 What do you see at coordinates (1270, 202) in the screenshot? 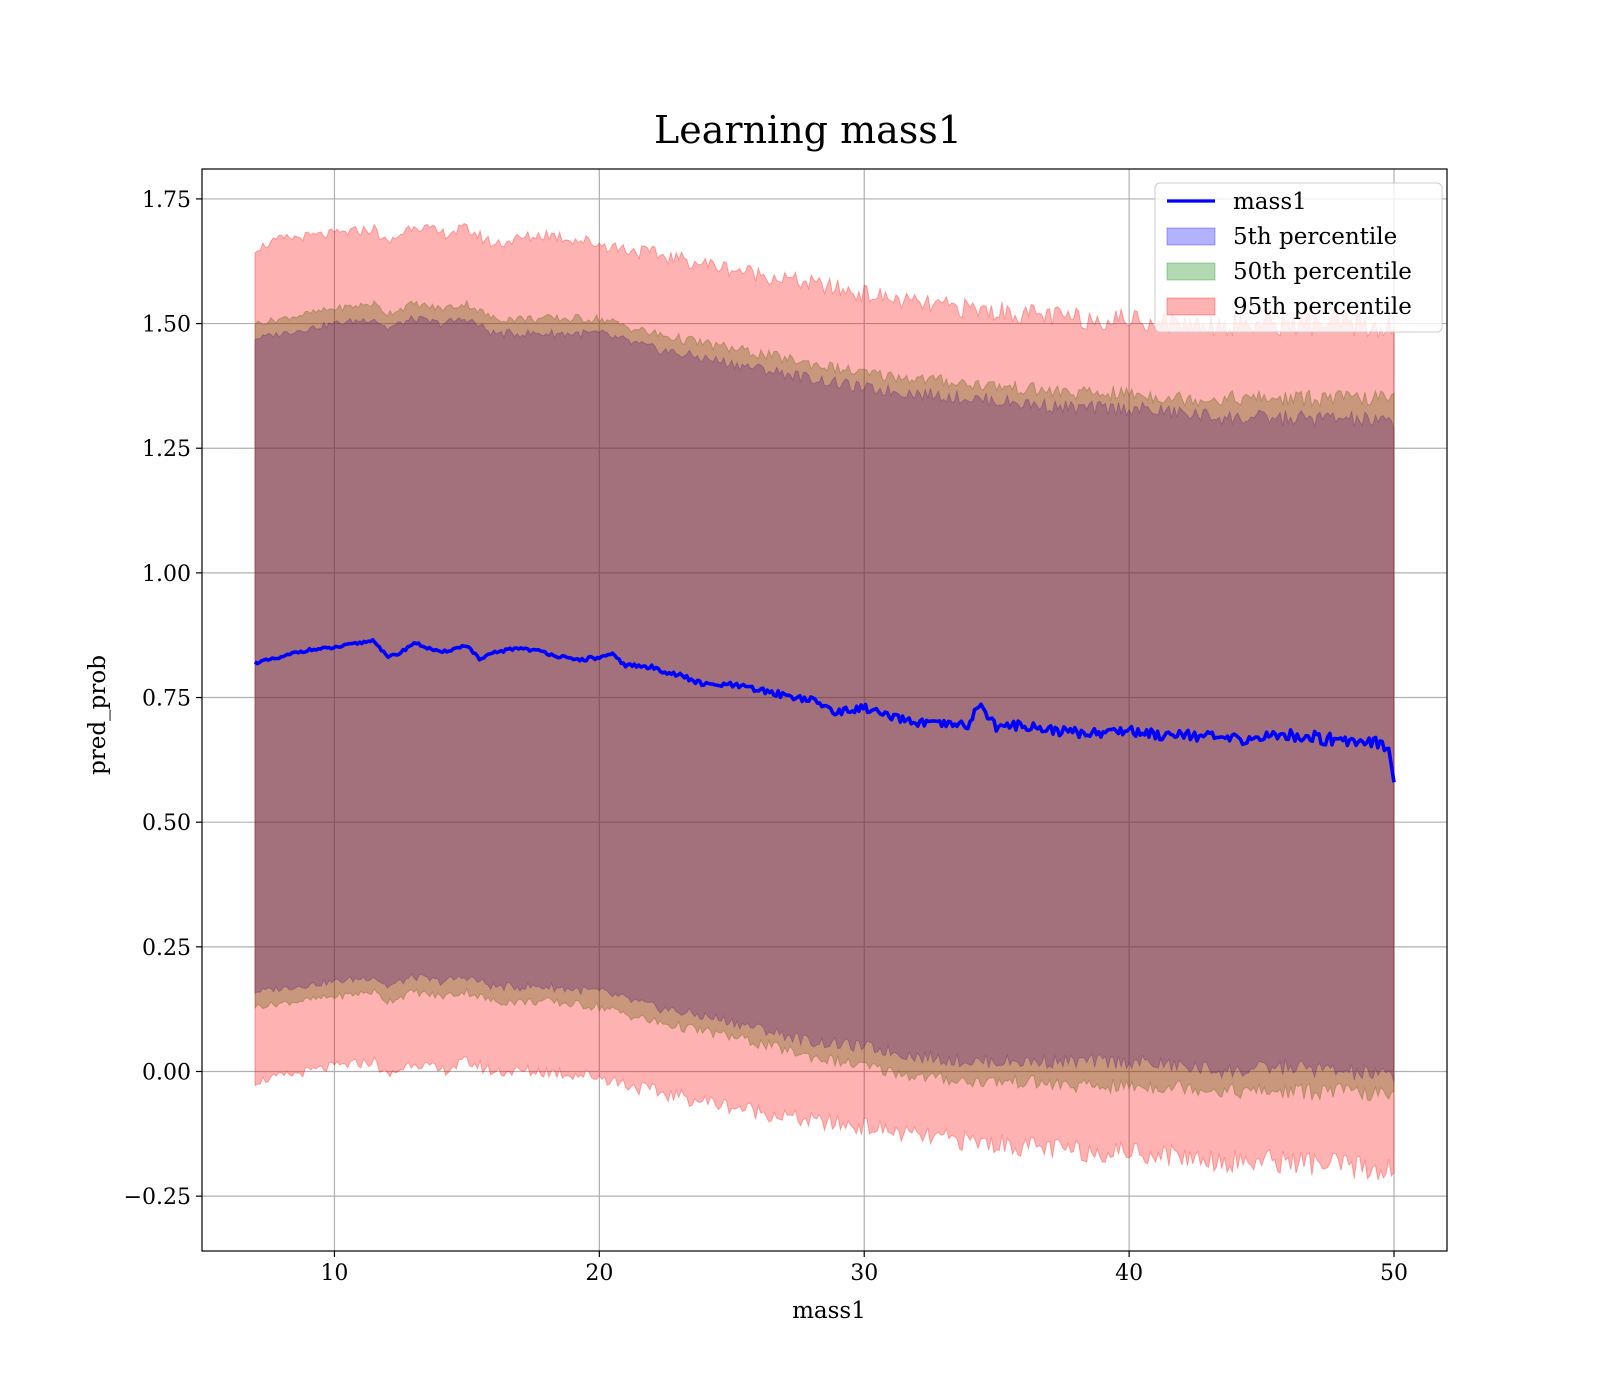
I see `legend-label-mass1: mass1` at bounding box center [1270, 202].